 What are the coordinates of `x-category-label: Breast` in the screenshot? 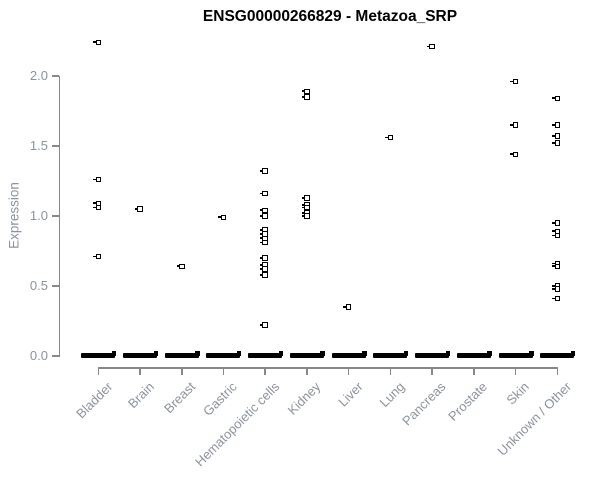 It's located at (180, 398).